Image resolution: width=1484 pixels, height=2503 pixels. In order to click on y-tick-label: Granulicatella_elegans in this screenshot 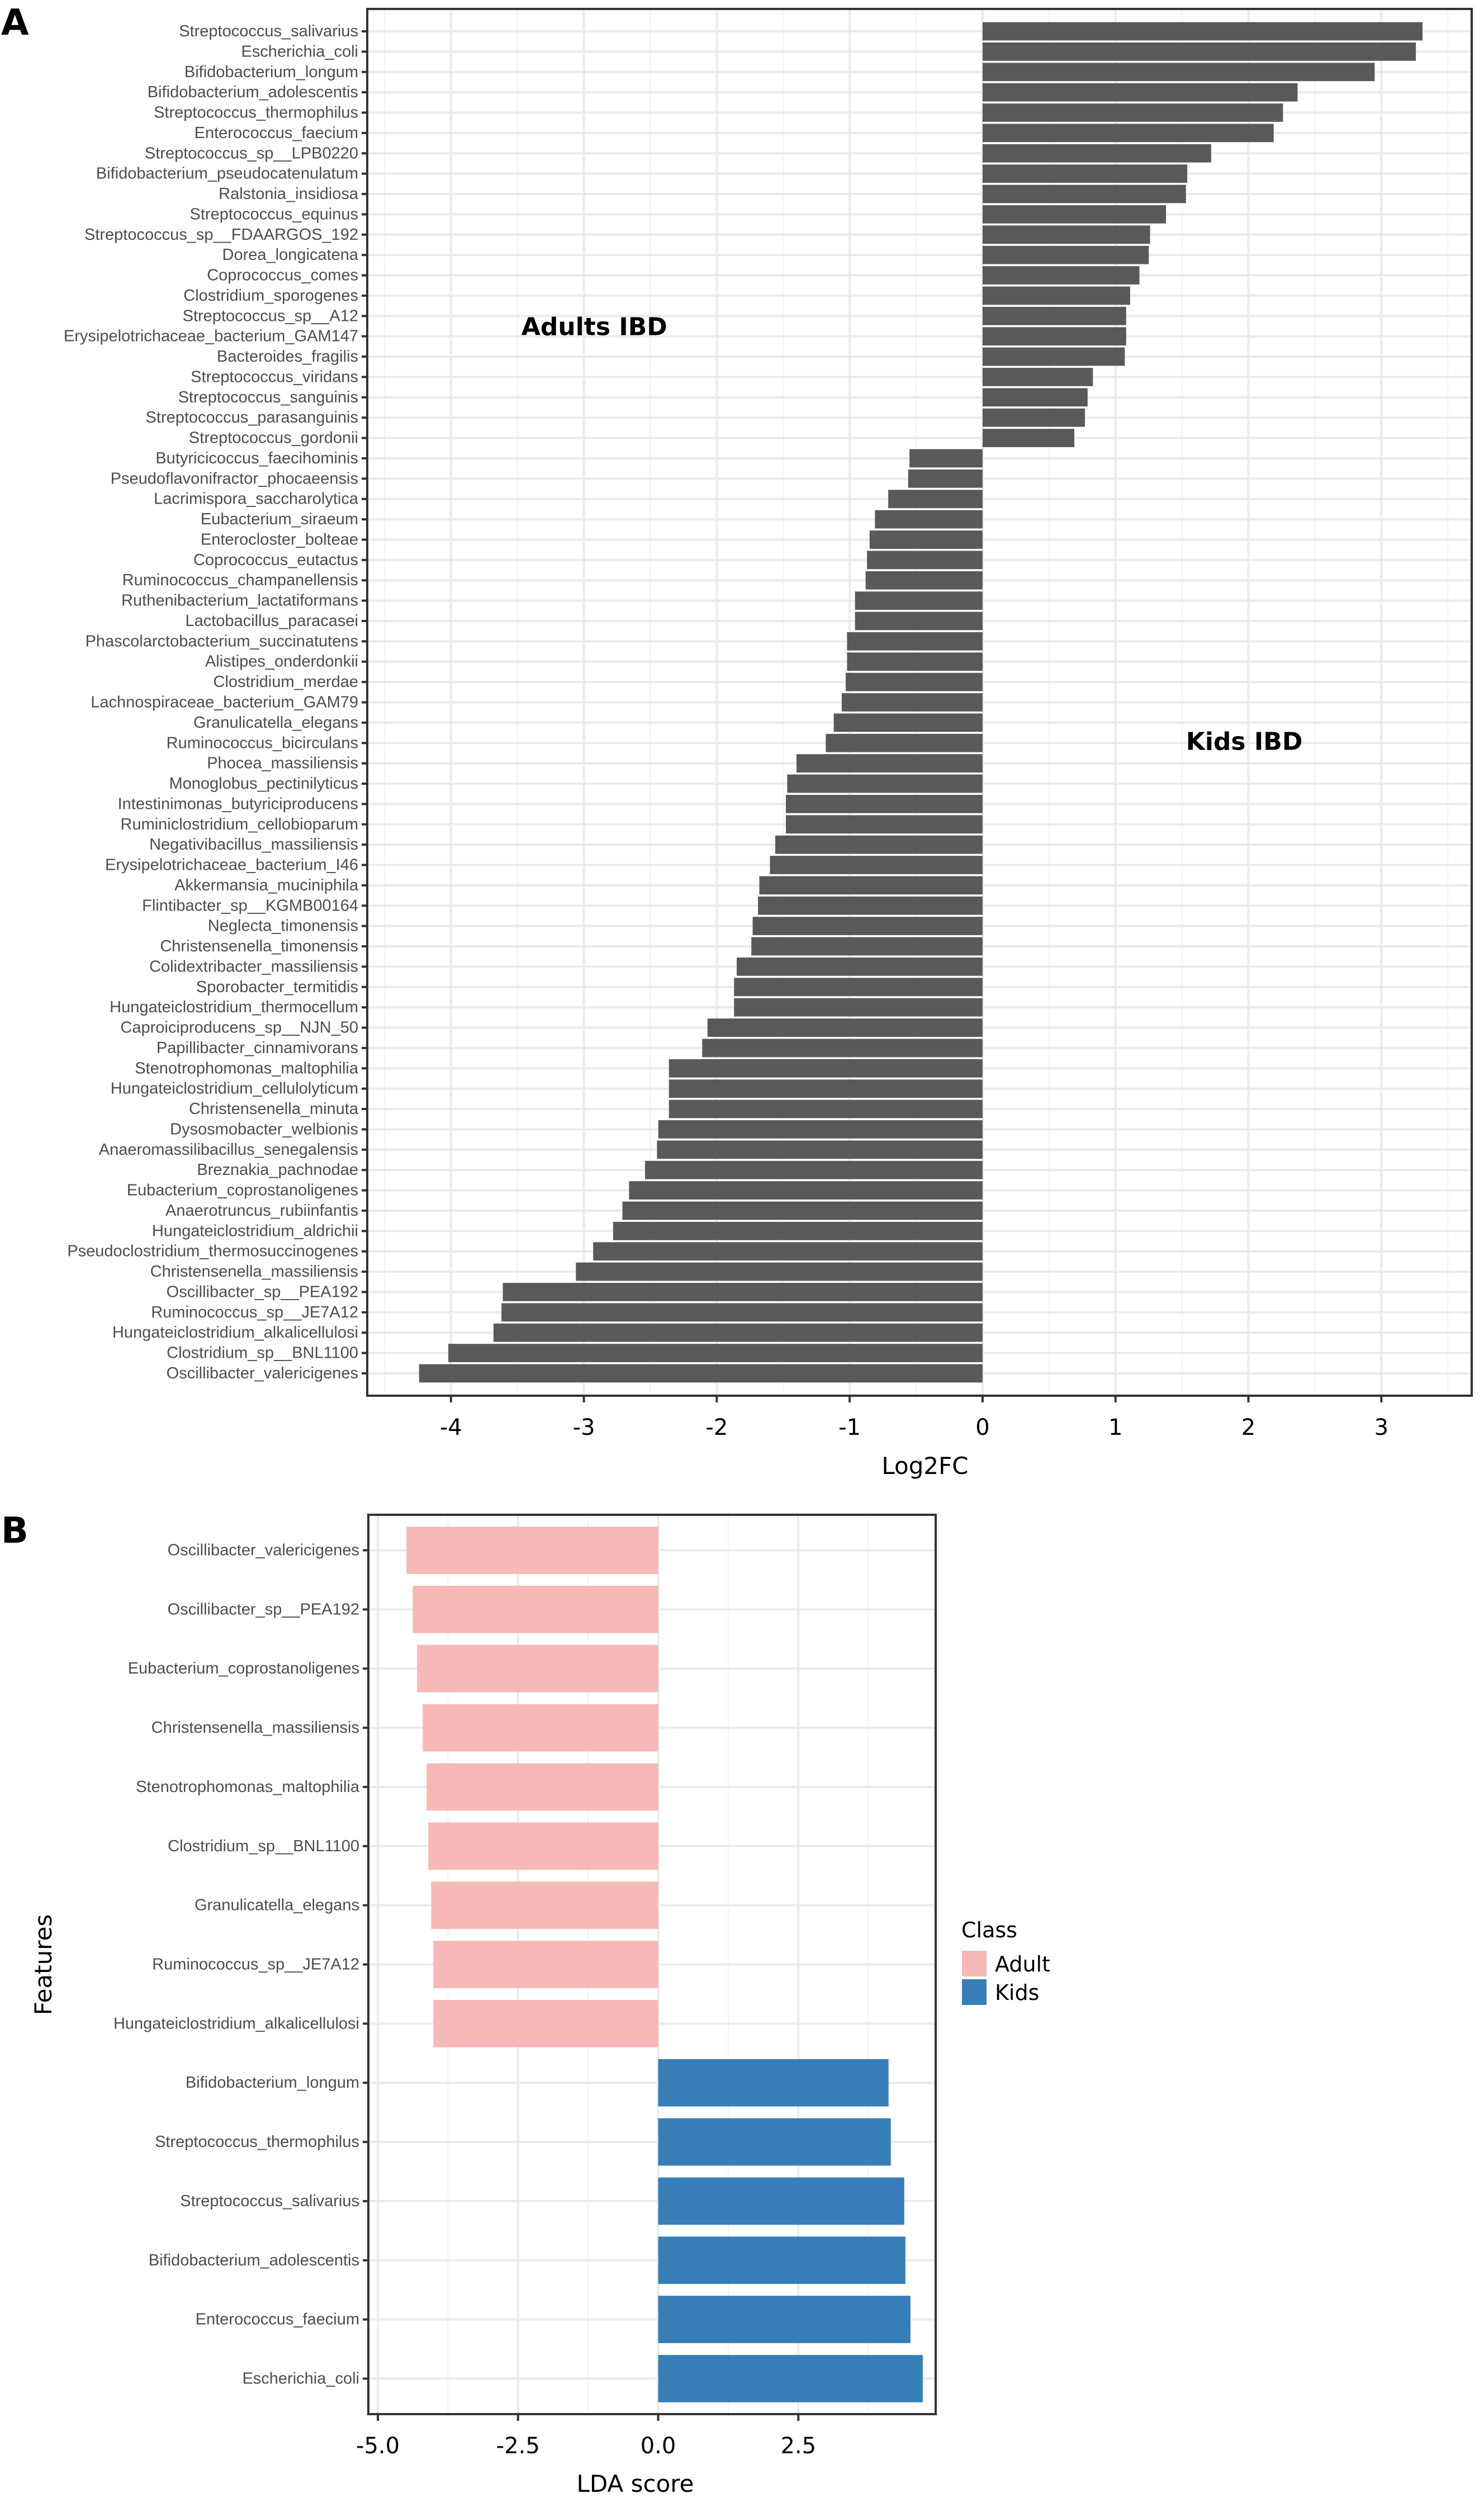, I will do `click(277, 1906)`.